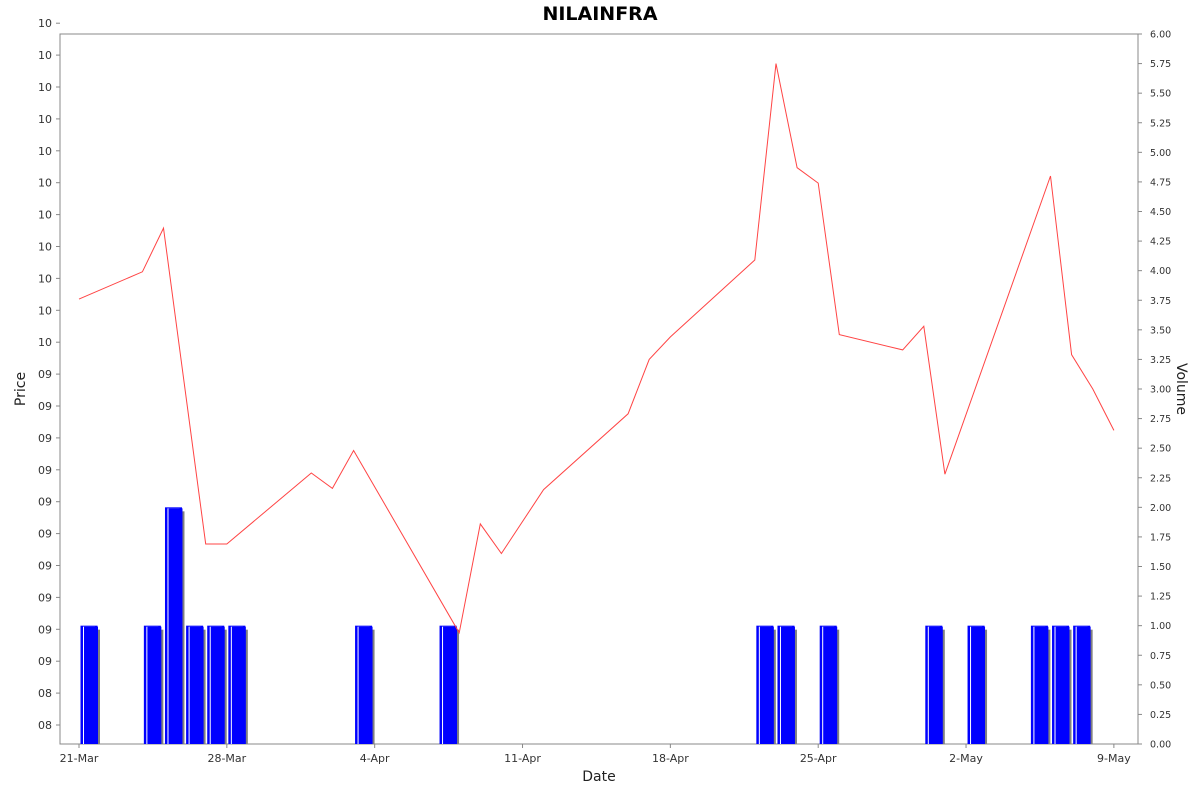 This screenshot has width=1200, height=792. What do you see at coordinates (1160, 153) in the screenshot?
I see `right-tick-label: 5.00` at bounding box center [1160, 153].